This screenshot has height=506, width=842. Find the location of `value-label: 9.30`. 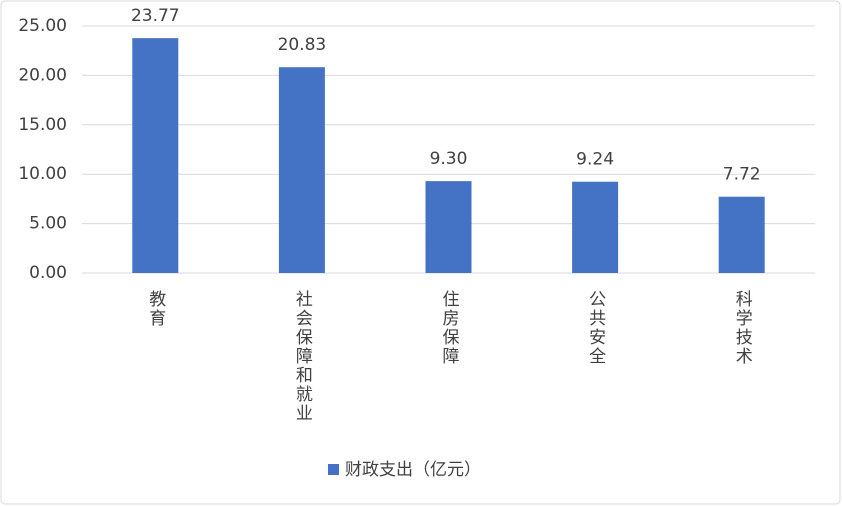

value-label: 9.30 is located at coordinates (449, 159).